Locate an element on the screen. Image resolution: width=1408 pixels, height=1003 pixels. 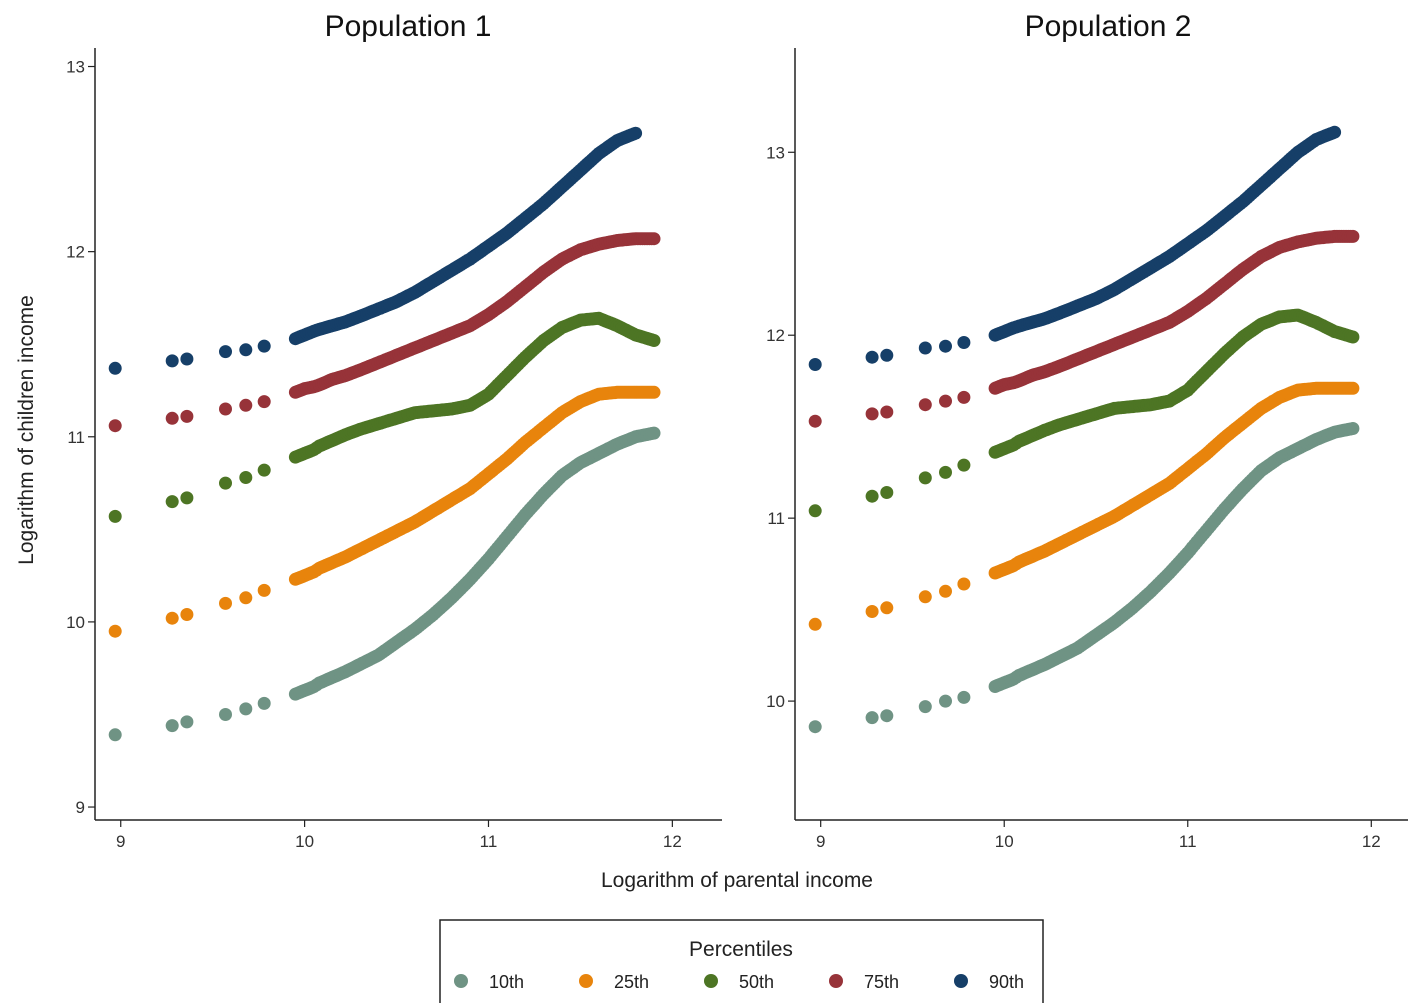
y-tick-label: 13 is located at coordinates (75, 67).